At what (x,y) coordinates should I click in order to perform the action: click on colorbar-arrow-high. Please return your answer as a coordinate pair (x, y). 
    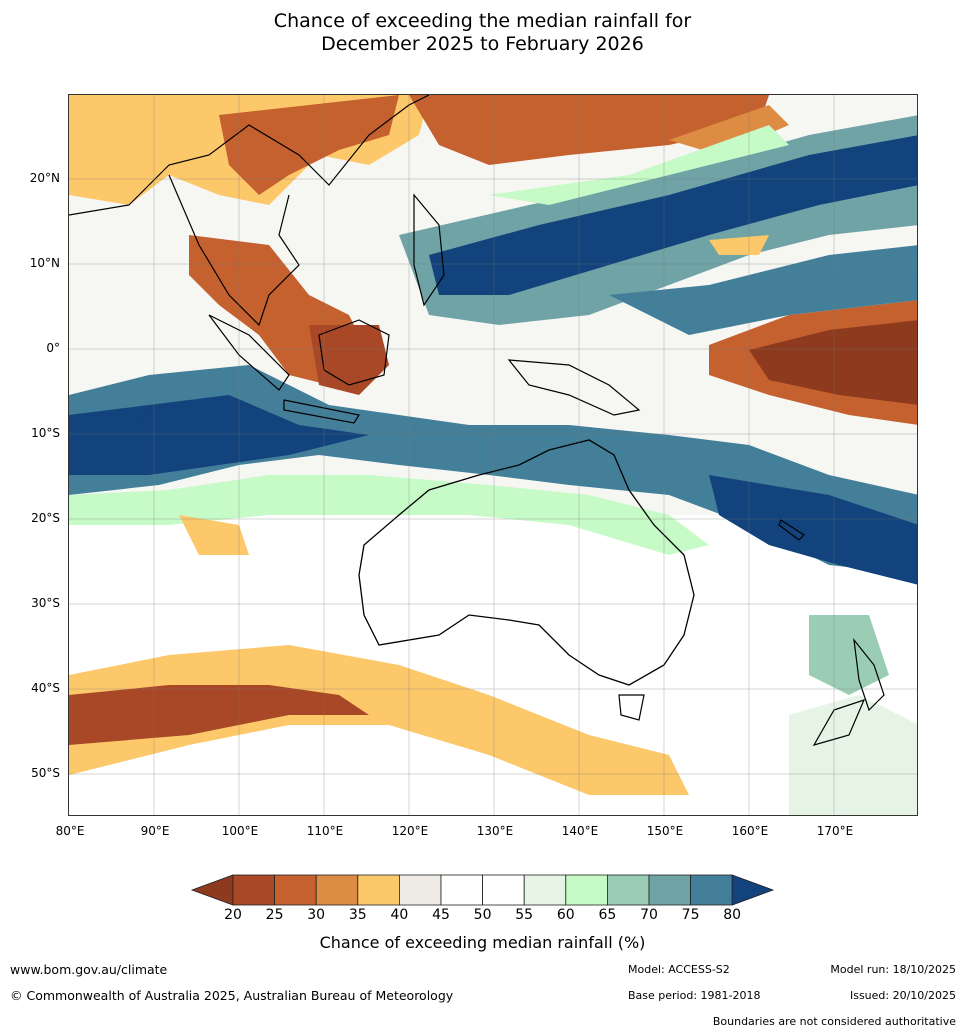
    Looking at the image, I should click on (753, 890).